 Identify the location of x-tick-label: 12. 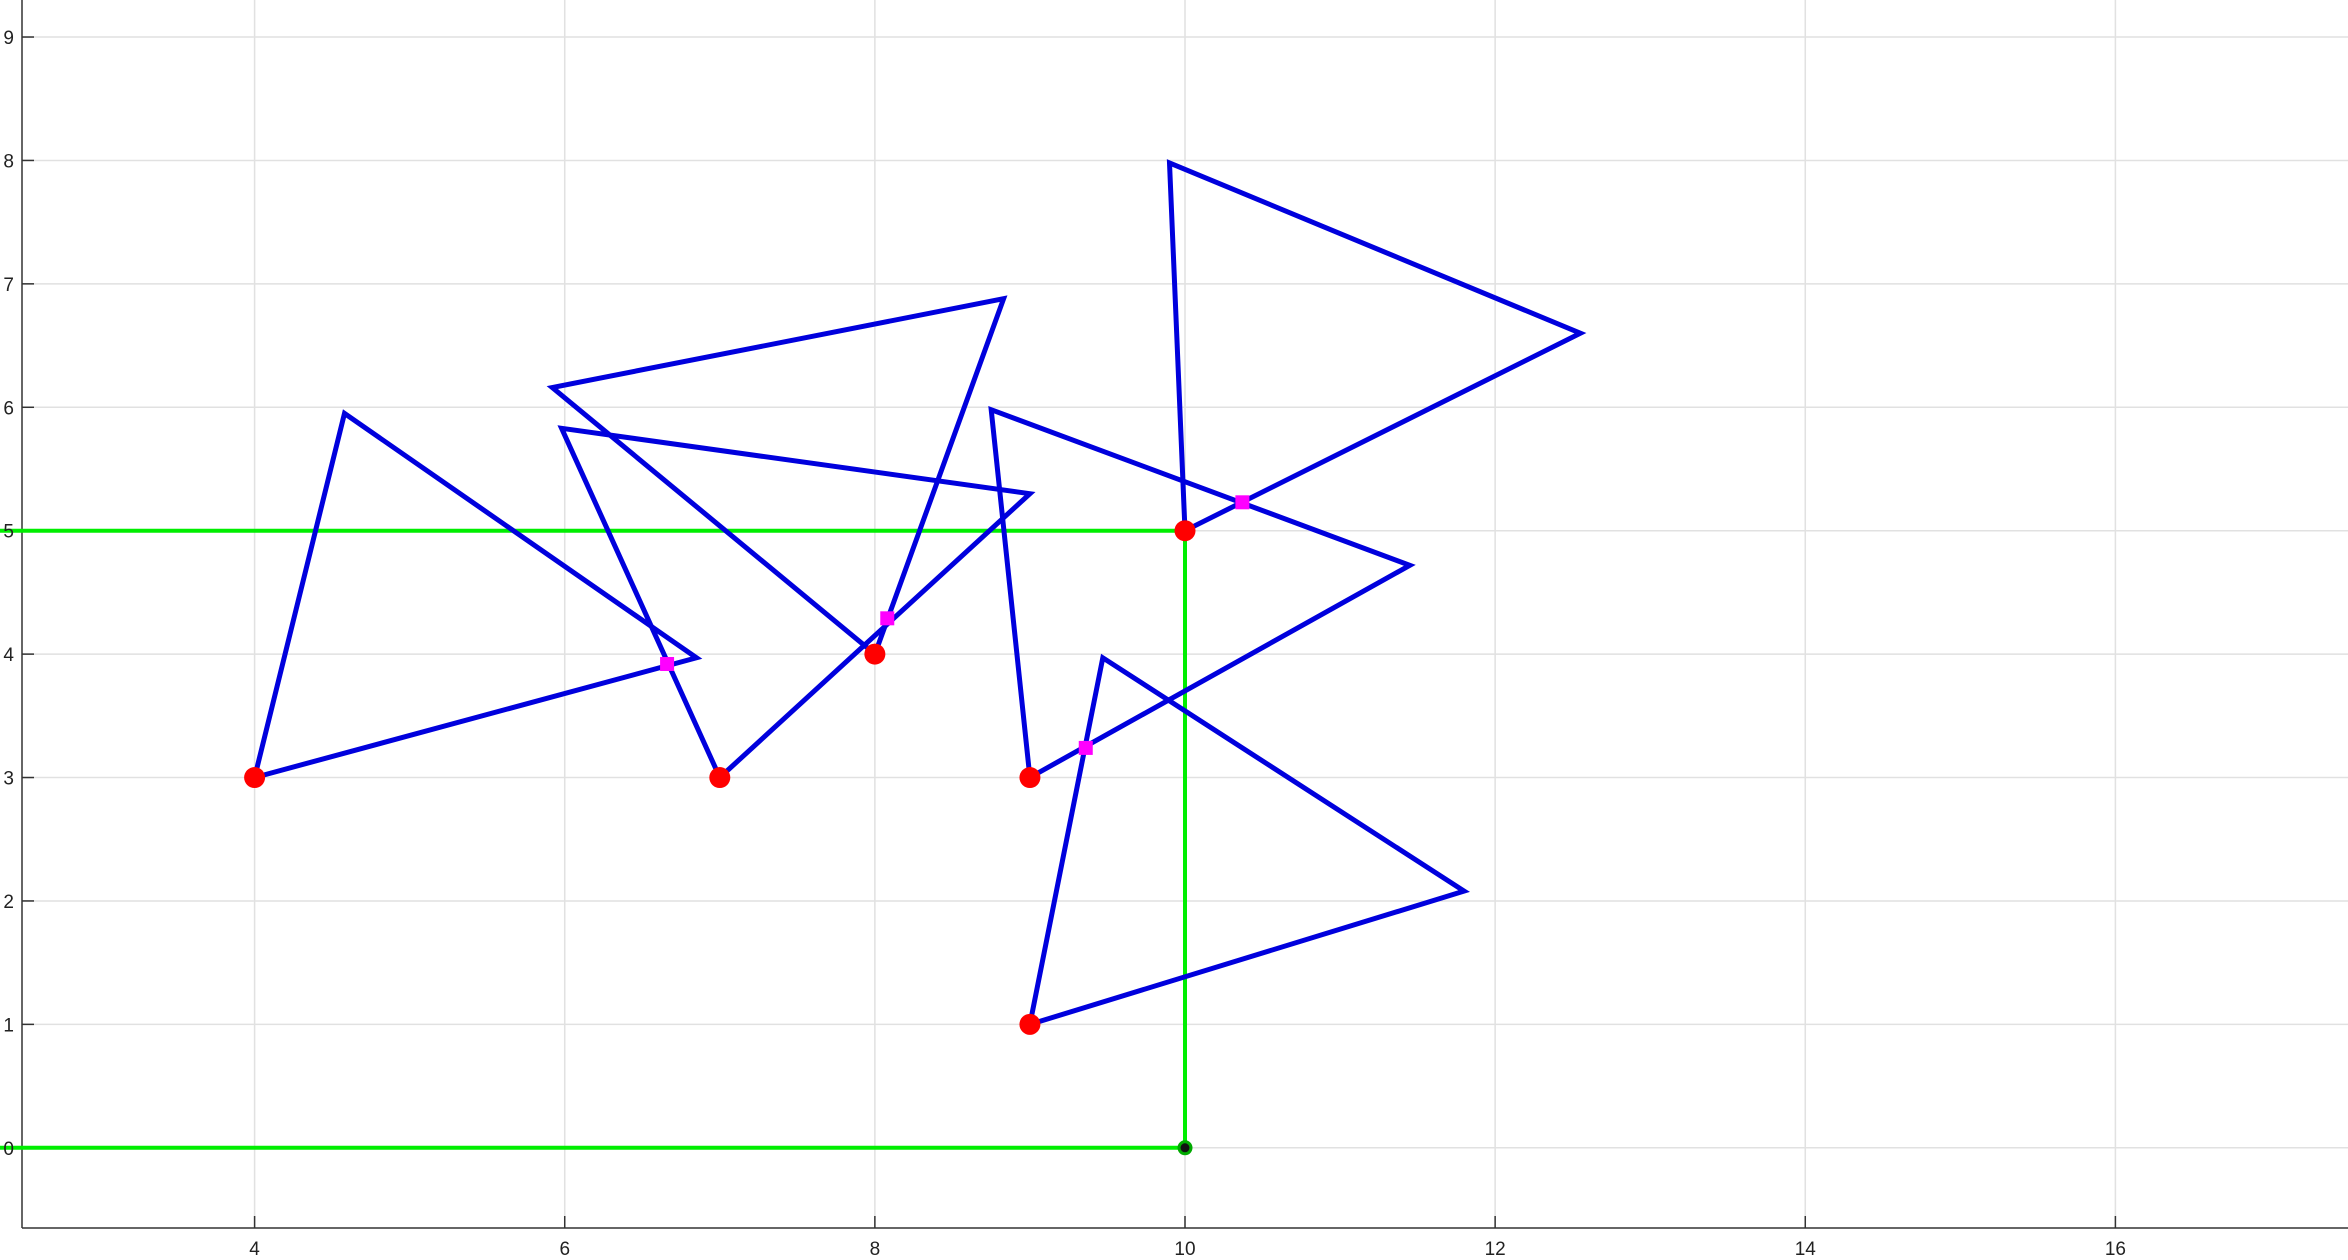
(1495, 1249).